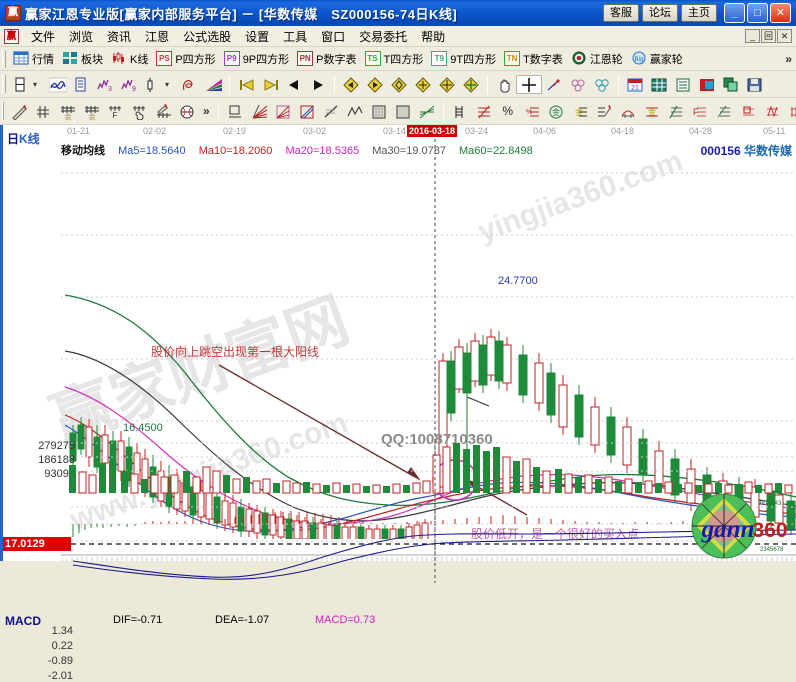  Describe the element at coordinates (326, 59) in the screenshot. I see `p-number-table-button: PN P数字表` at that location.